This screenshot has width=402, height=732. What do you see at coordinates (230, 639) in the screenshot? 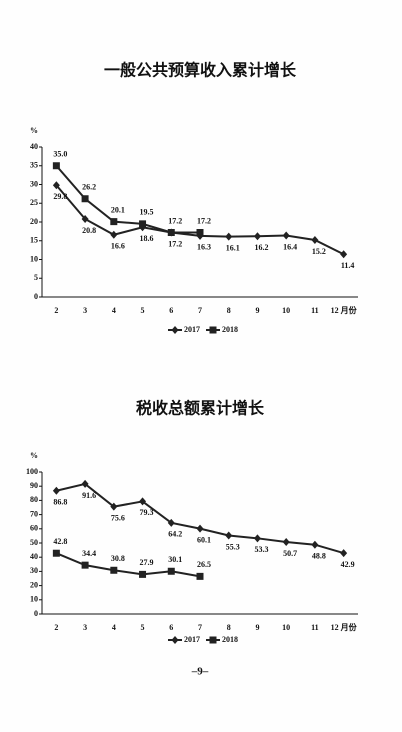
I see `legend-label: 2018` at bounding box center [230, 639].